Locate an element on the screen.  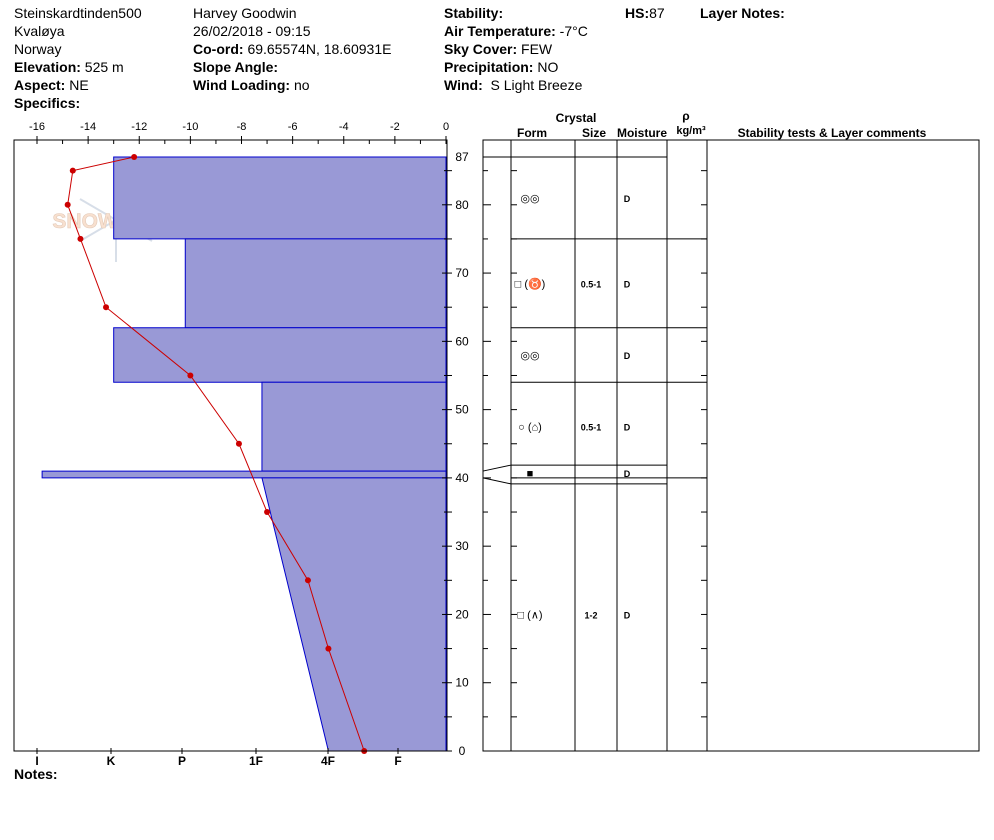
wind-label: Wind: is located at coordinates (463, 85).